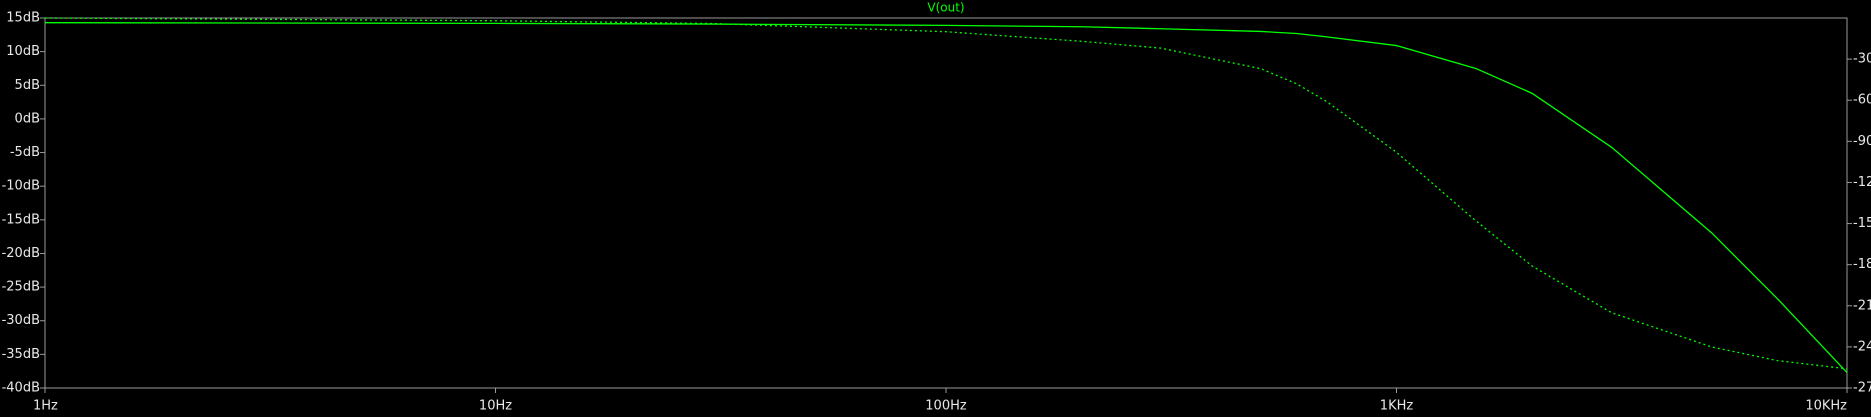 This screenshot has height=417, width=1871. Describe the element at coordinates (45, 406) in the screenshot. I see `x-tick-label: 1Hz` at that location.